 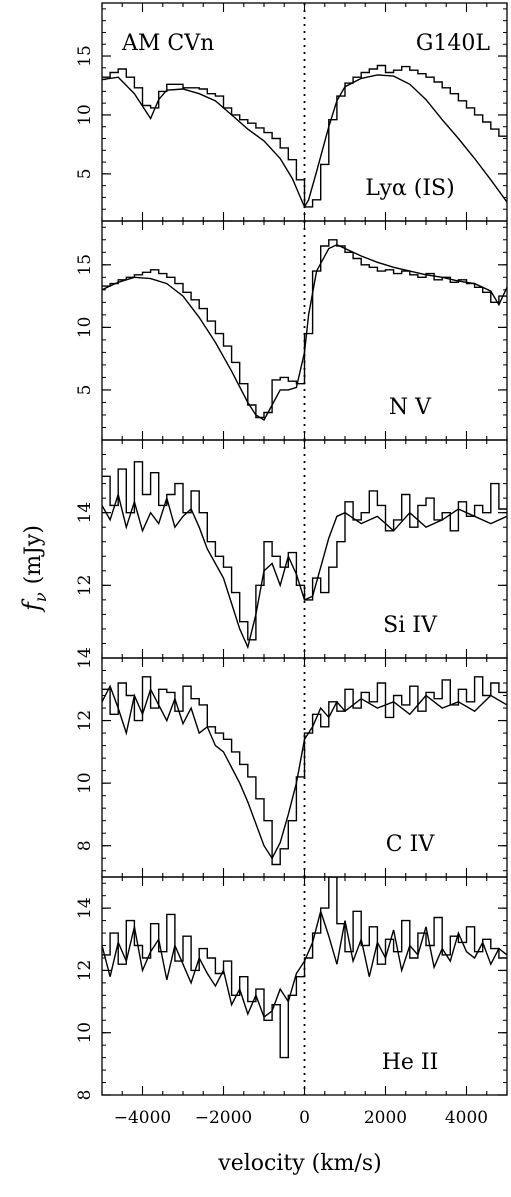 I want to click on y-axis-subscript: ν, so click(x=40, y=597).